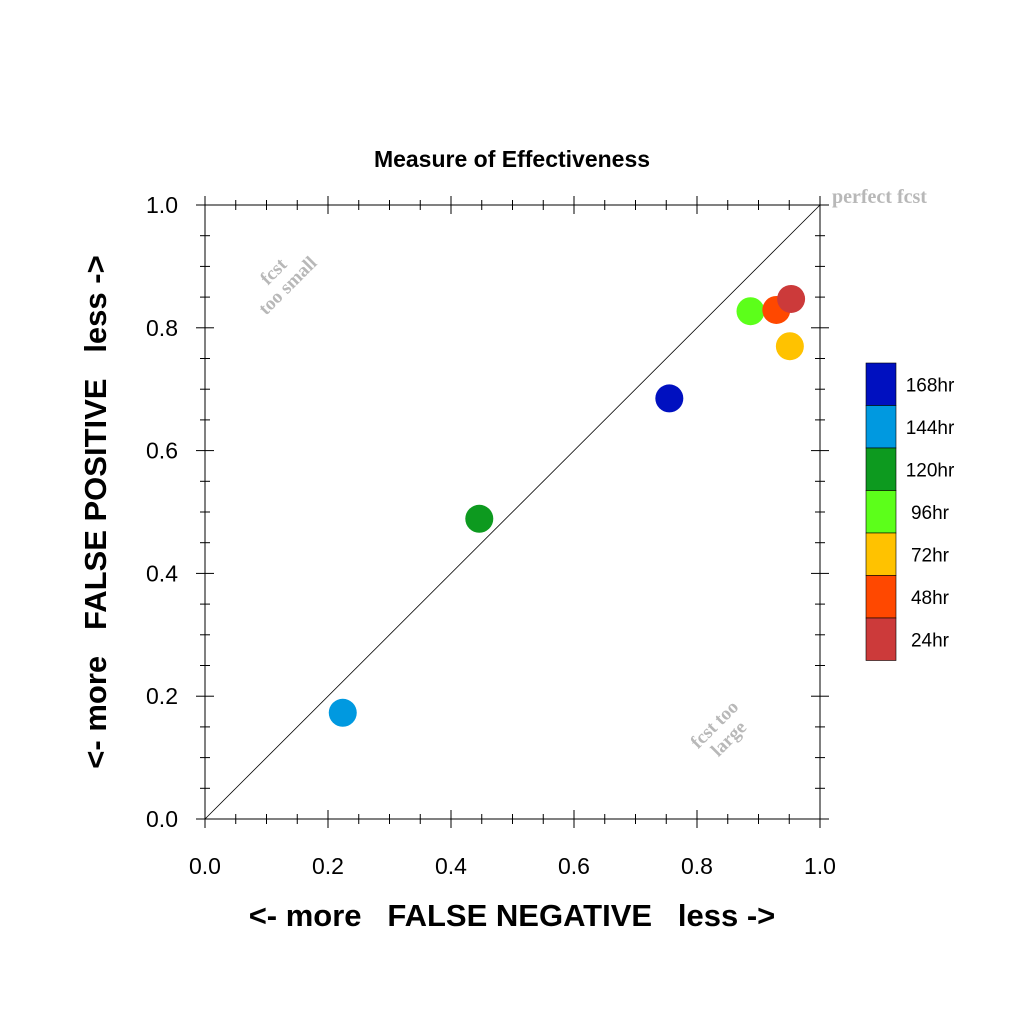 This screenshot has width=1024, height=1024. Describe the element at coordinates (512, 915) in the screenshot. I see `x-axis-label: <- more FALSE NEGATIVE less ->` at that location.